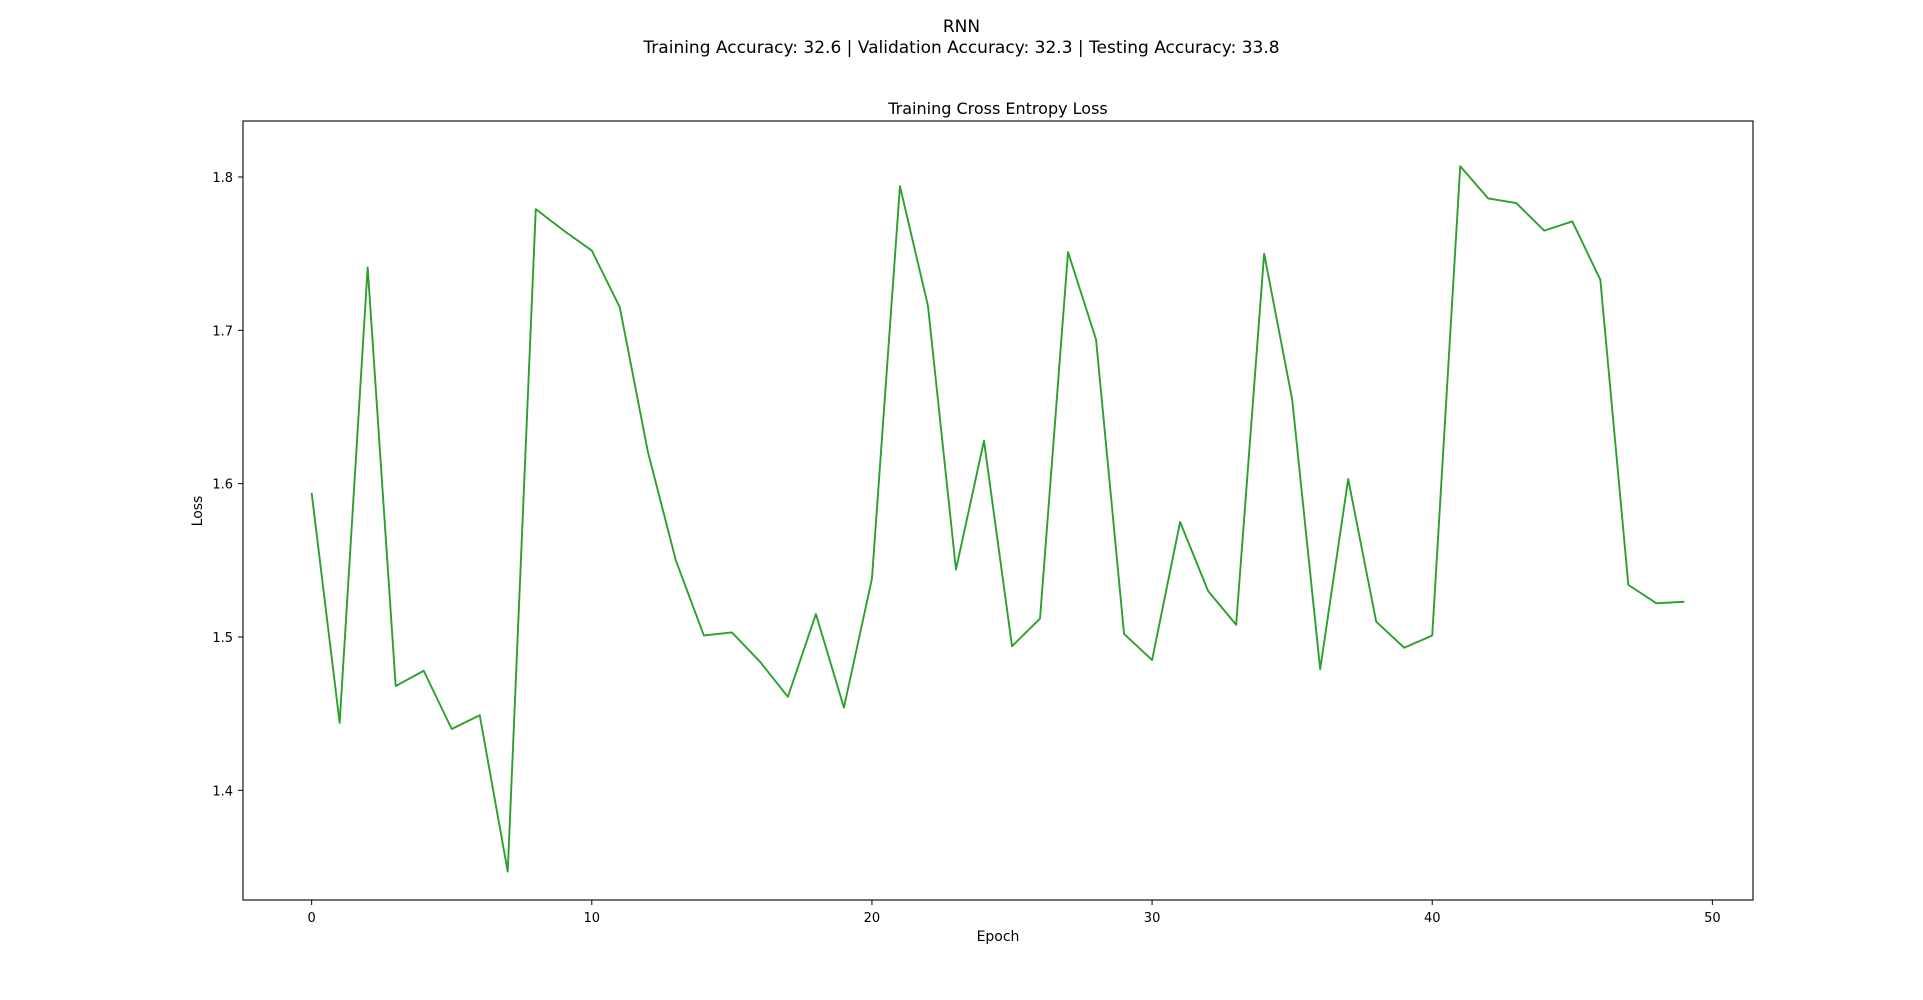  I want to click on figure-title: RNN, so click(961, 27).